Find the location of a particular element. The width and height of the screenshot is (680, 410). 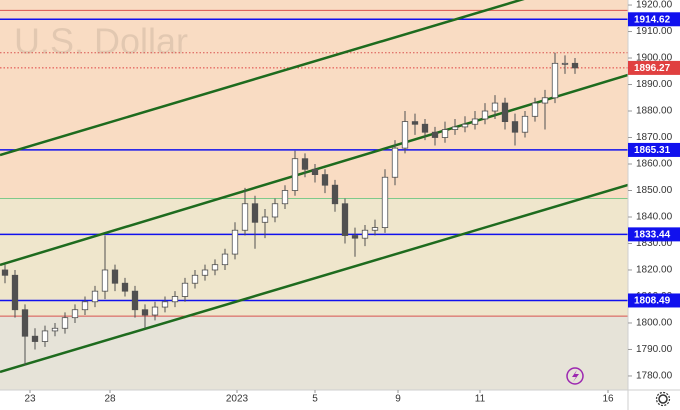

x-tick-label: 23 is located at coordinates (30, 399).